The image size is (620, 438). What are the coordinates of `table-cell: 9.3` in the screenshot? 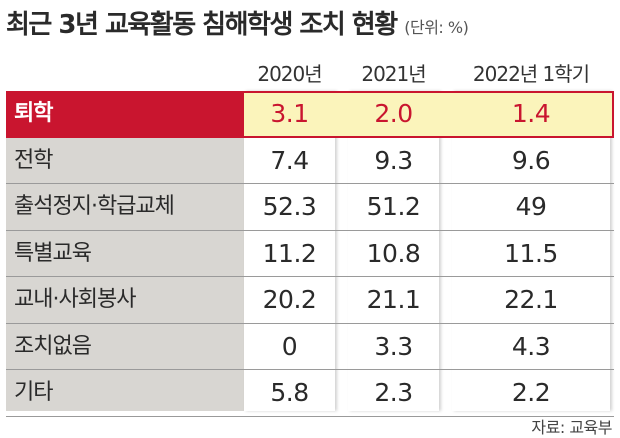 It's located at (393, 160).